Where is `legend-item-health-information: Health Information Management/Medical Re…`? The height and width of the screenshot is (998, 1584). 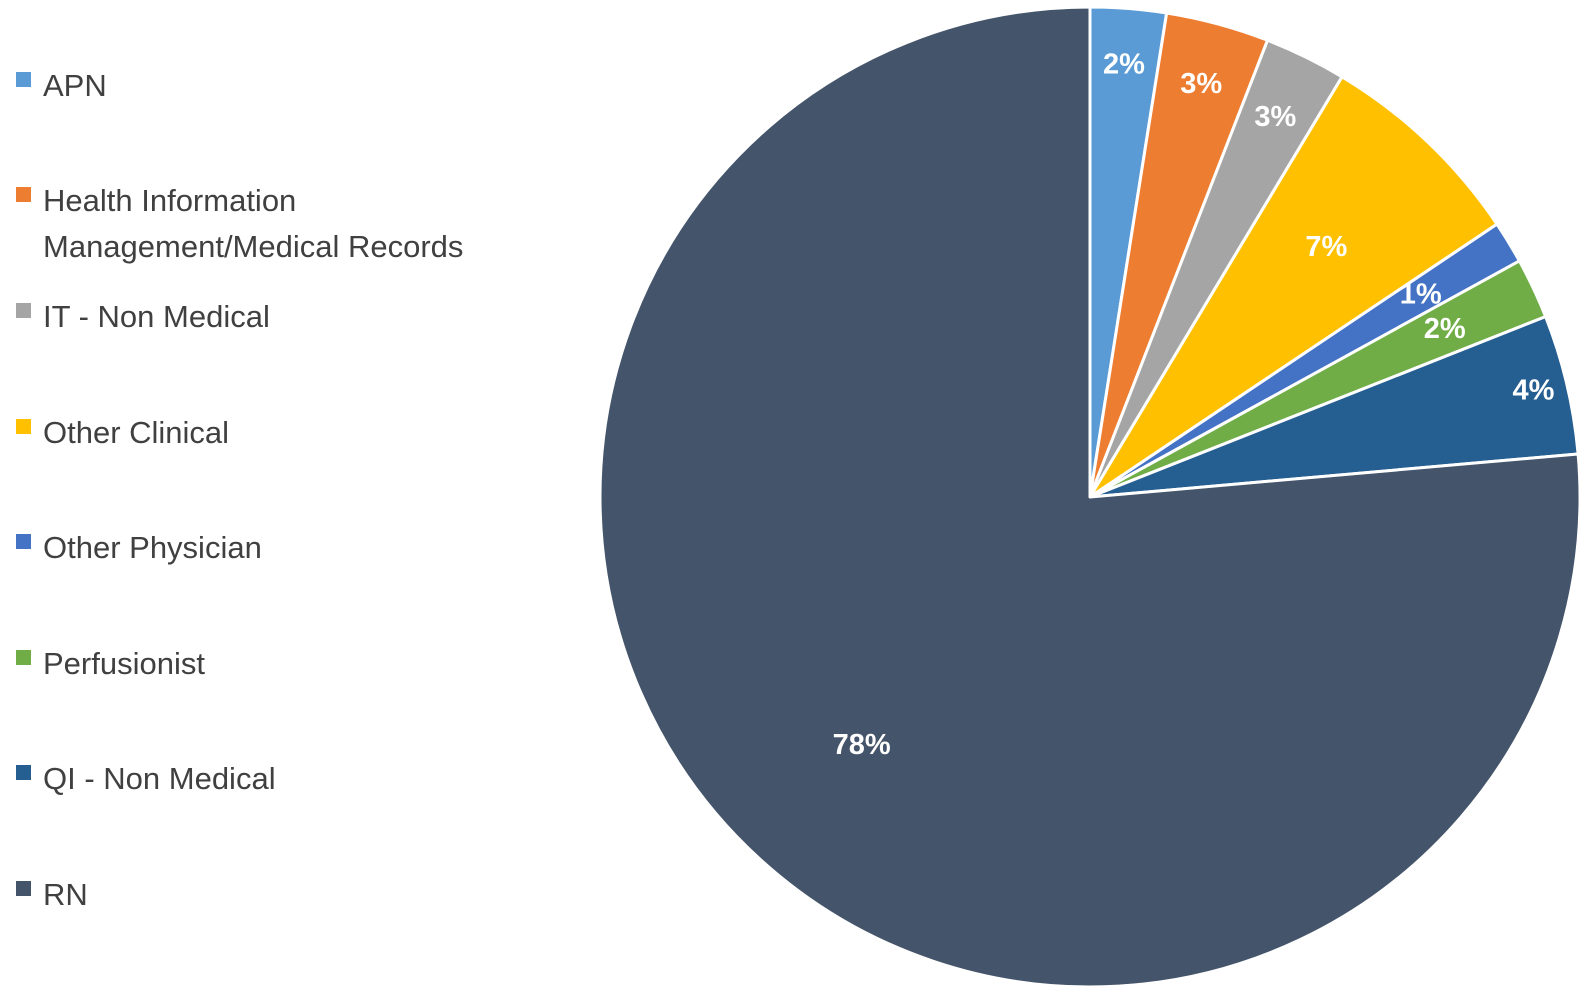 legend-item-health-information: Health Information Management/Medical Re… is located at coordinates (264, 224).